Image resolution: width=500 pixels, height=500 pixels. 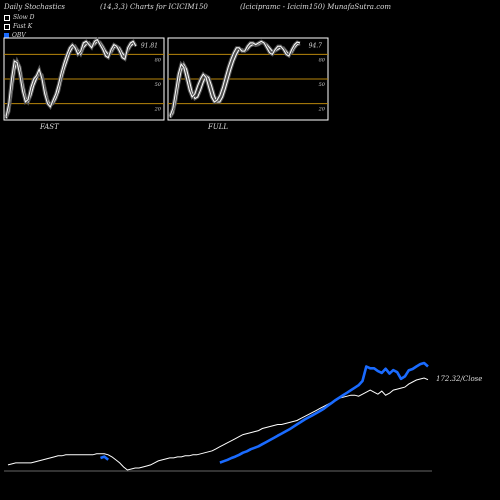 I want to click on legend-swatch-obv, so click(x=6, y=35).